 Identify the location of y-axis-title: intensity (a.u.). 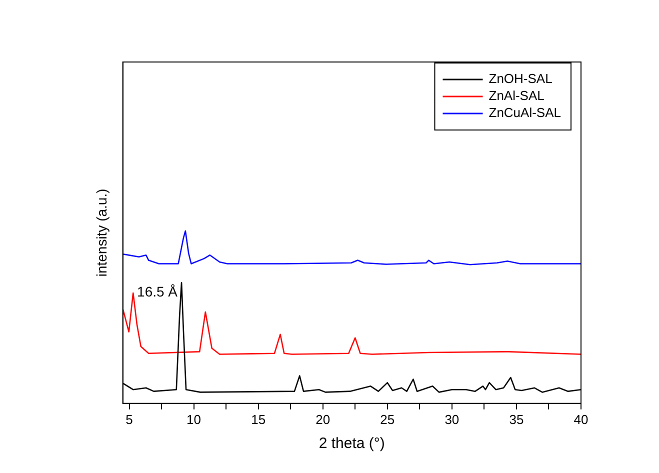
(101, 232).